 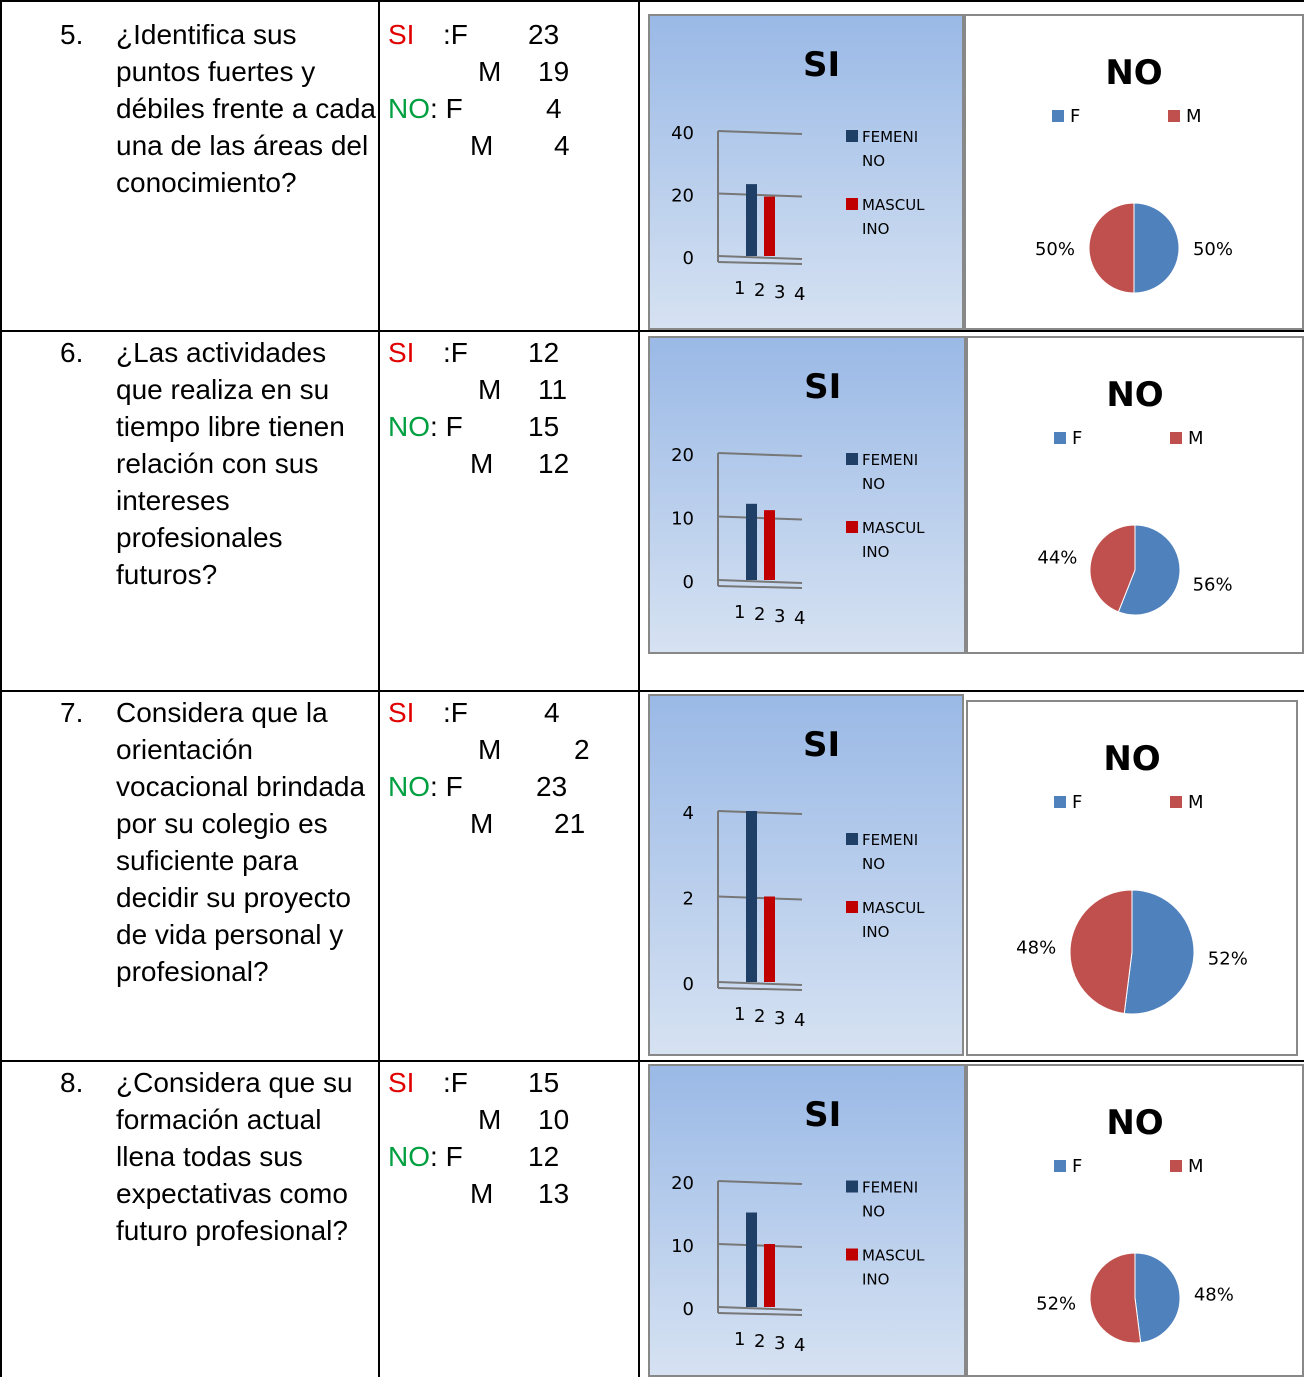 I want to click on x-tick-label: 3, so click(x=779, y=1343).